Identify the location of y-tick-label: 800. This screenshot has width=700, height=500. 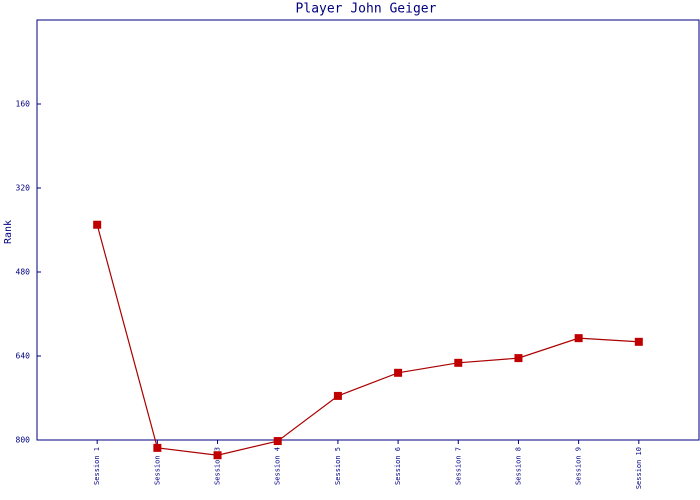
(23, 440).